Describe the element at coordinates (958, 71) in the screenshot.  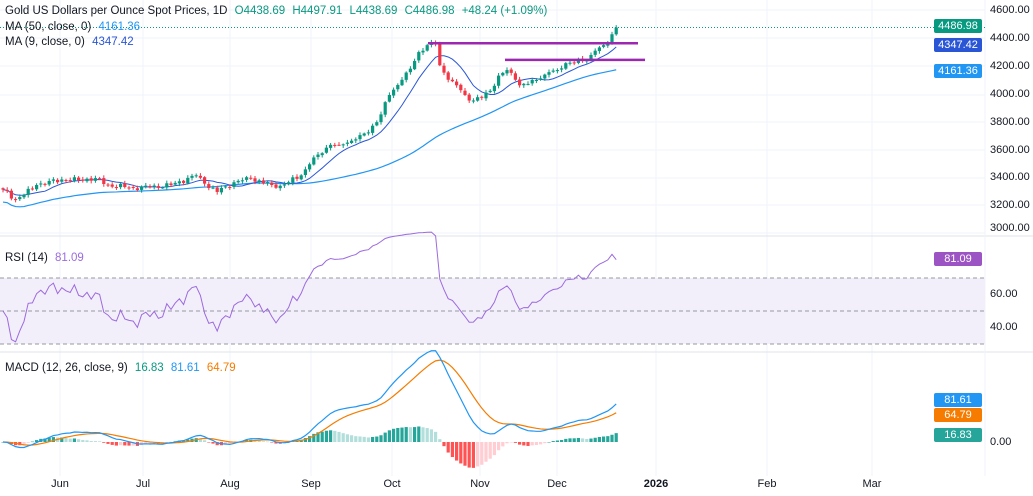
I see `ma50-tag: 4161.36` at that location.